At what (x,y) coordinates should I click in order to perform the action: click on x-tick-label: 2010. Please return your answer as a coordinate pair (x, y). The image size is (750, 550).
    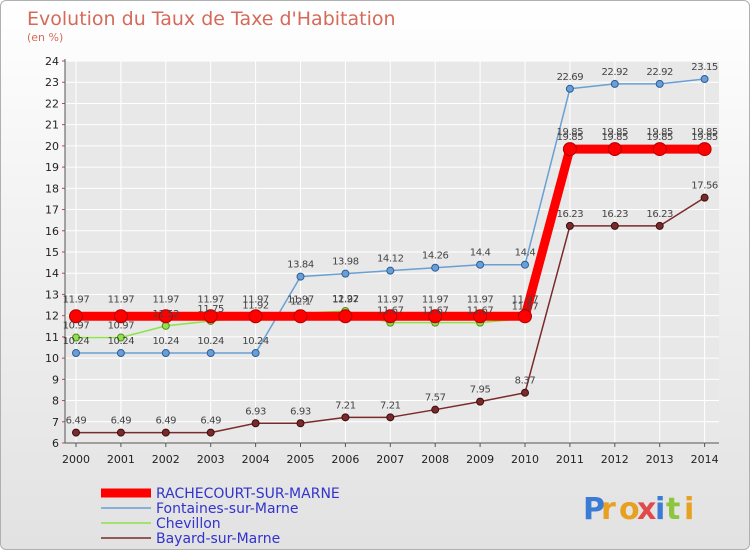
    Looking at the image, I should click on (525, 459).